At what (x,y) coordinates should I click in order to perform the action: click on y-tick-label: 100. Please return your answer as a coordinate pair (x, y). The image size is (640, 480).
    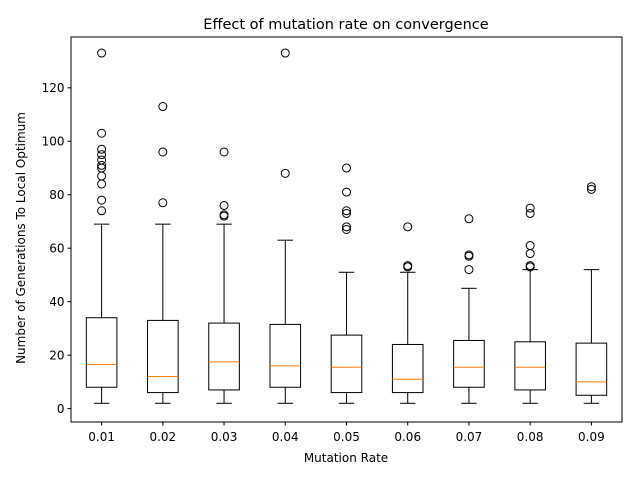
    Looking at the image, I should click on (53, 142).